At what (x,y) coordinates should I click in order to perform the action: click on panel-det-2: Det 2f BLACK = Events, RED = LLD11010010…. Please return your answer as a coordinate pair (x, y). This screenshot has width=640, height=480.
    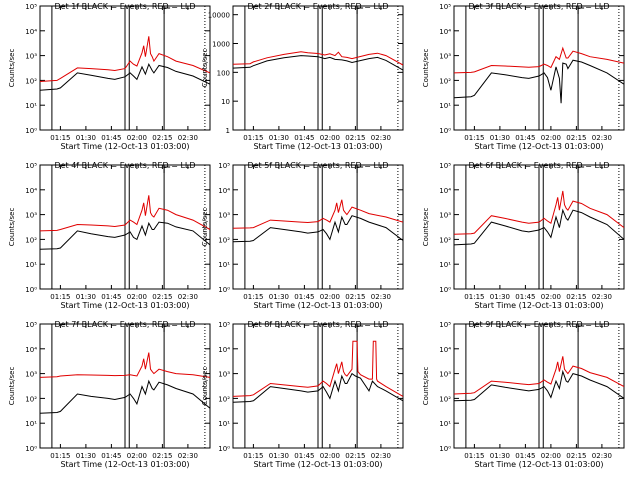
    Looking at the image, I should click on (302, 76).